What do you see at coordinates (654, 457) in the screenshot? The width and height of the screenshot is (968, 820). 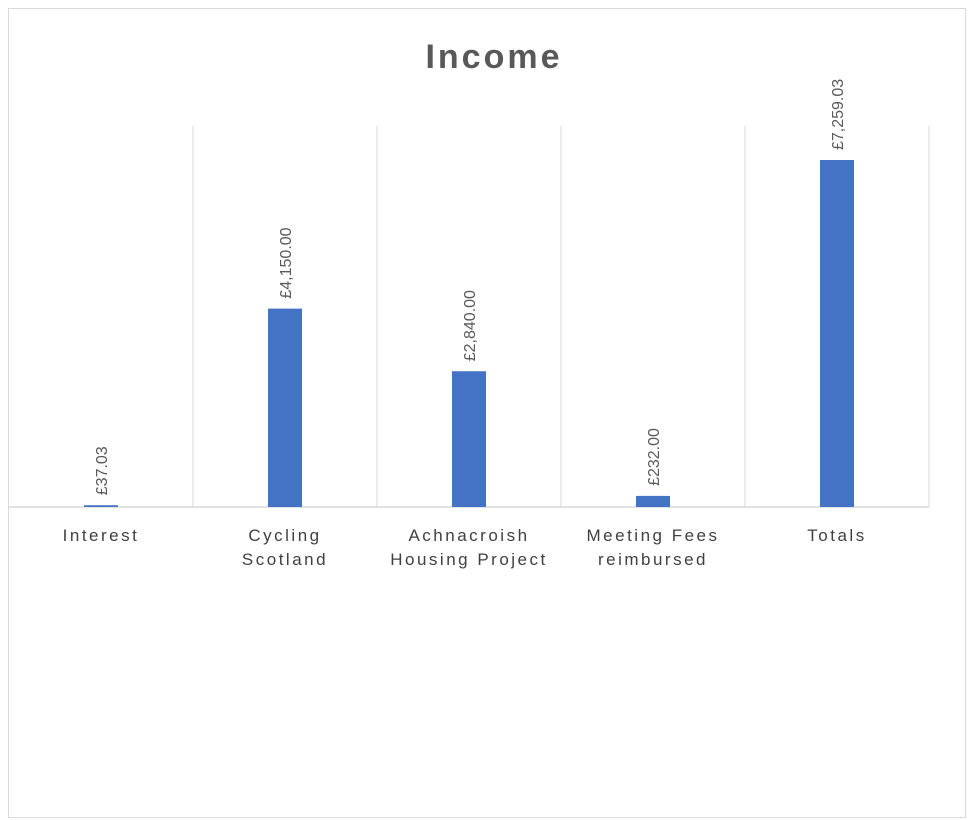 I see `data-label: £232.00` at bounding box center [654, 457].